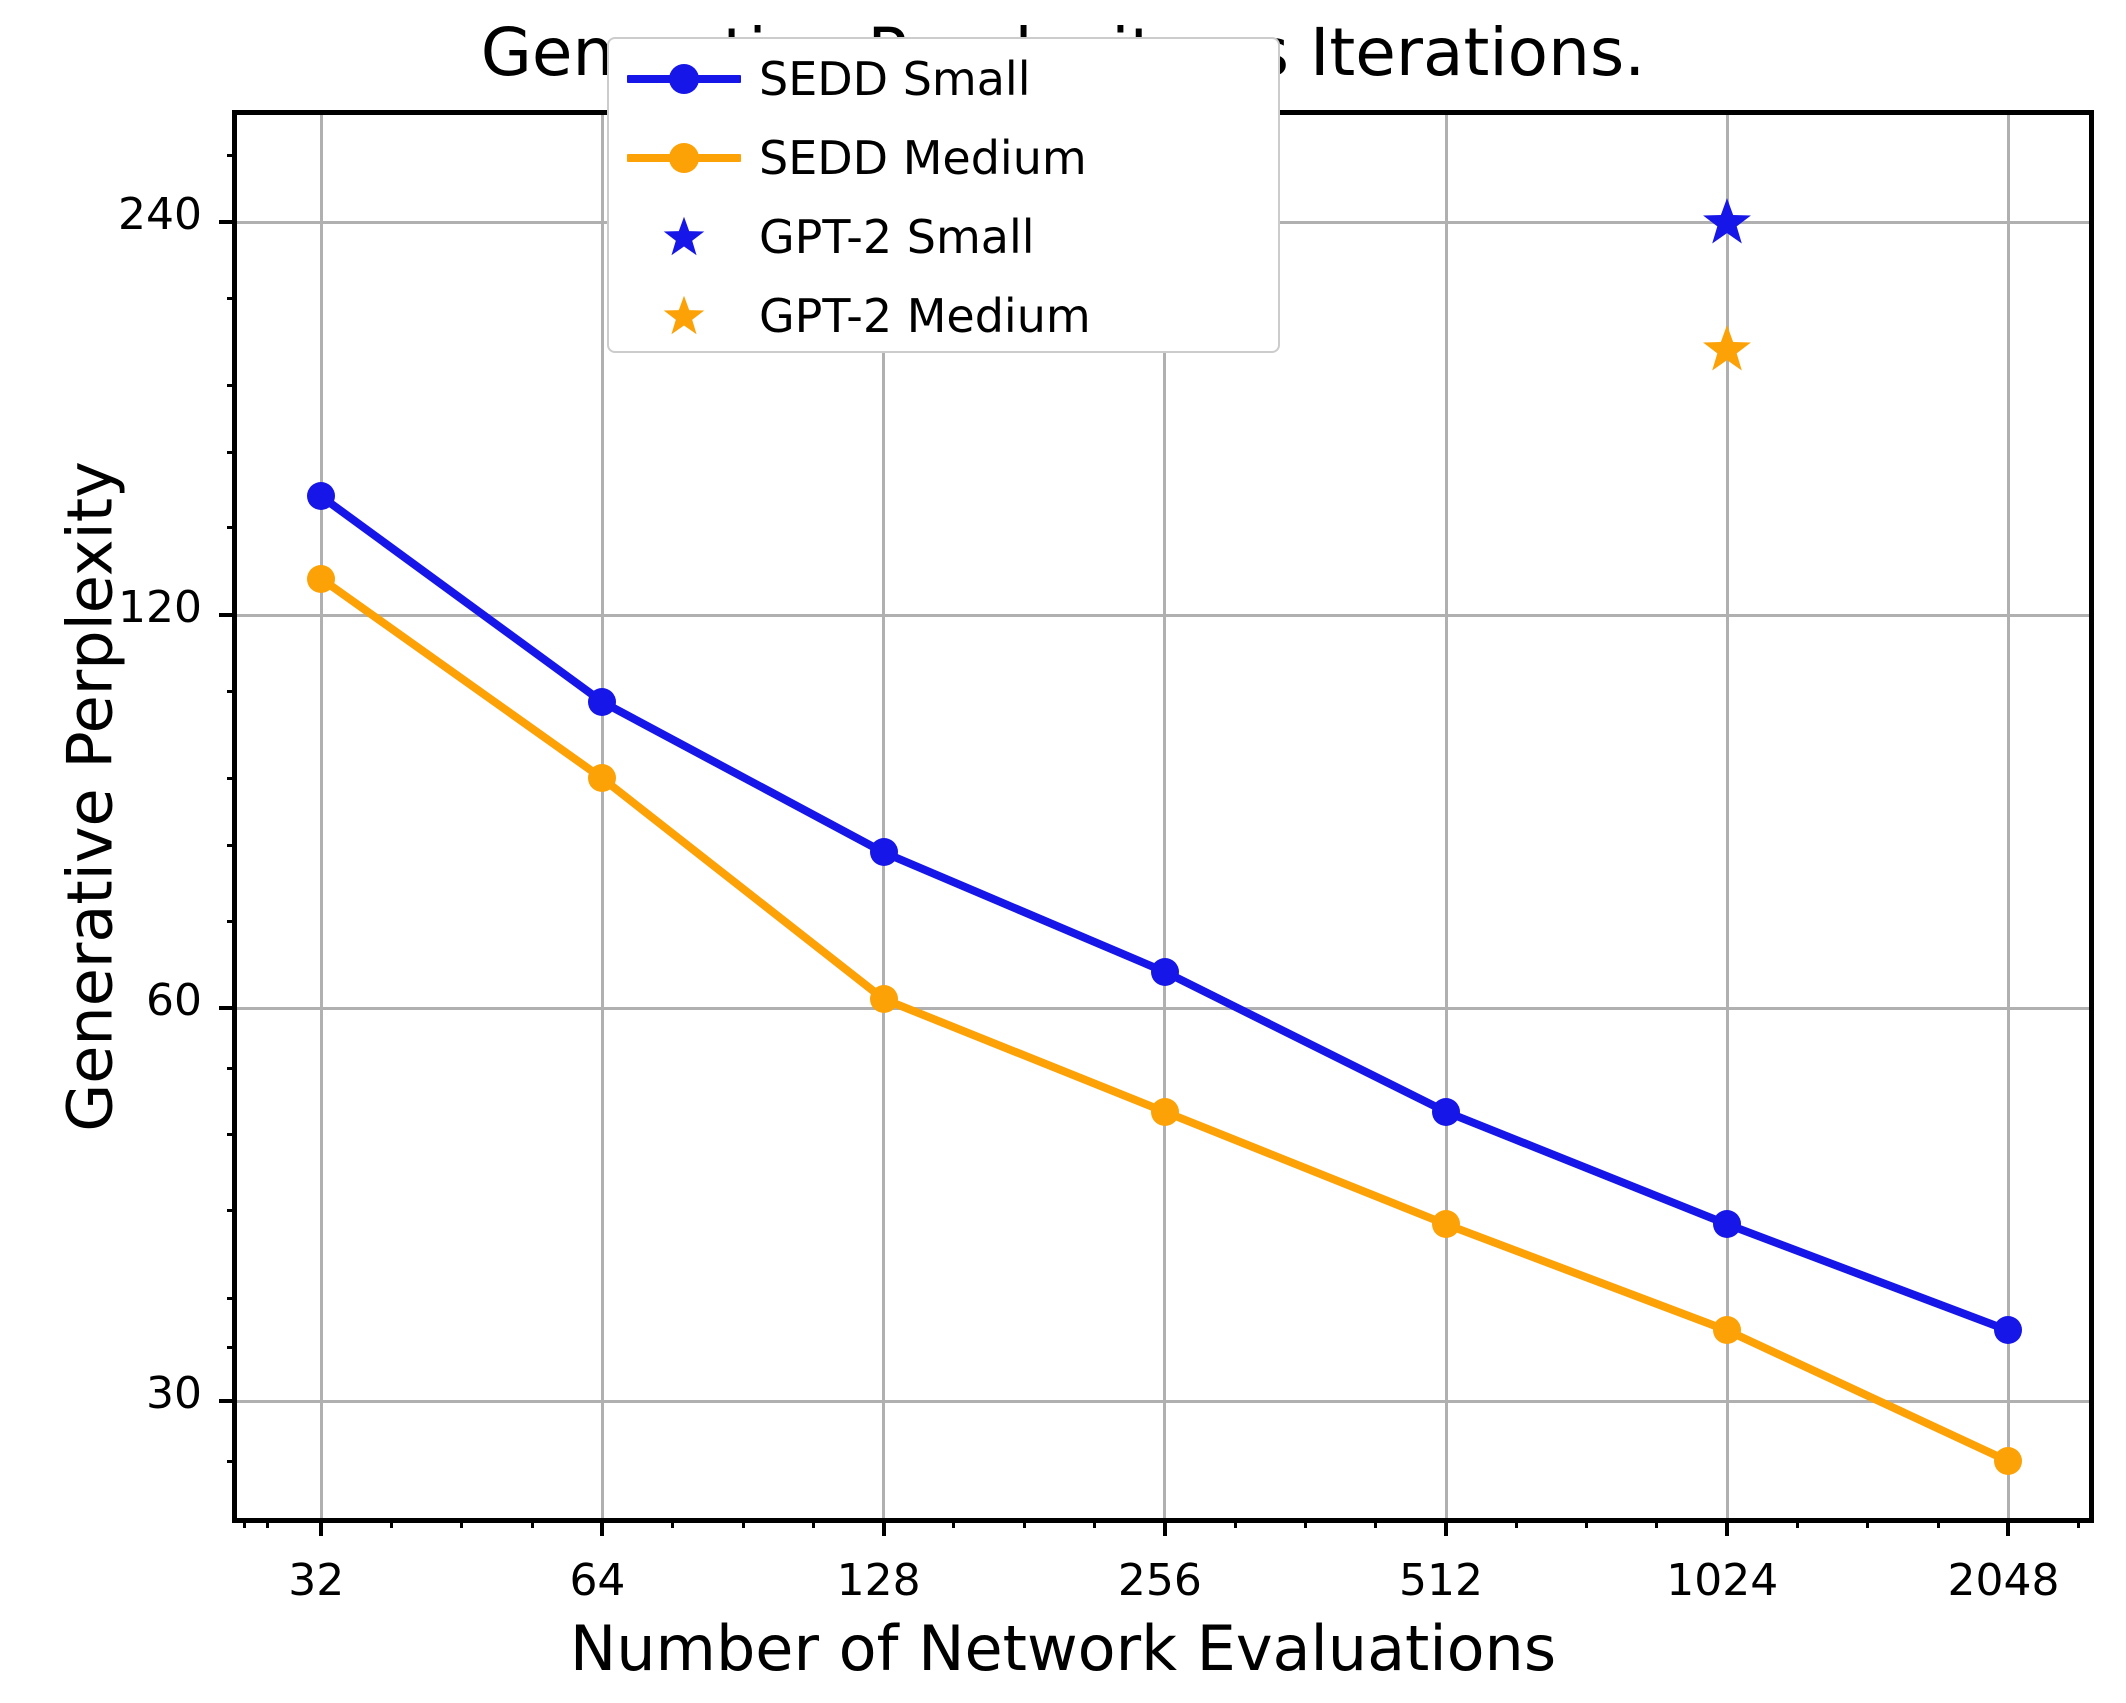 This screenshot has width=2126, height=1703. I want to click on x-tick-label: 1024, so click(1722, 1580).